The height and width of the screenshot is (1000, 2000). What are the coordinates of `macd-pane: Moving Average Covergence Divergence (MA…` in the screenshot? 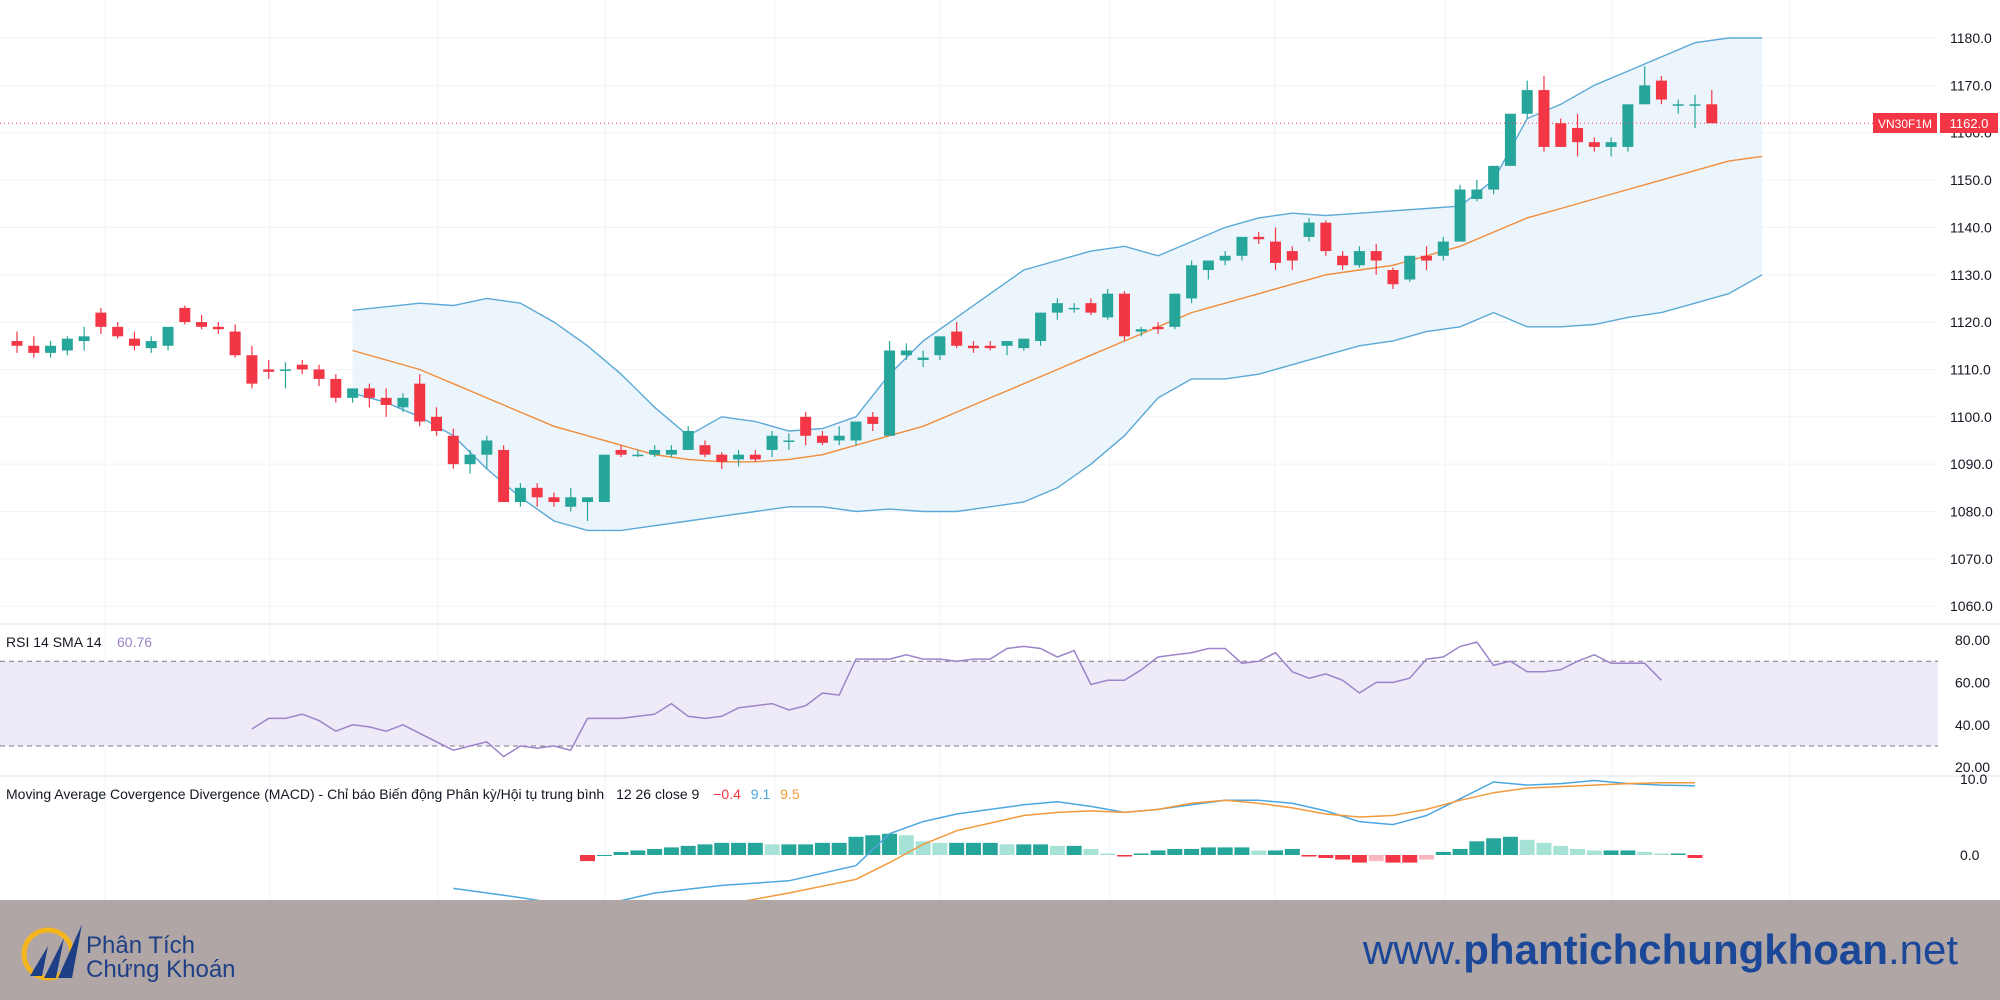 It's located at (854, 840).